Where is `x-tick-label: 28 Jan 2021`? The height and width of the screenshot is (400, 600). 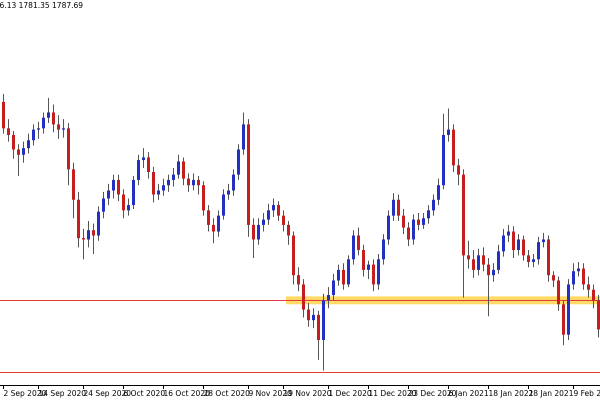 x-tick-label: 28 Jan 2021 is located at coordinates (551, 393).